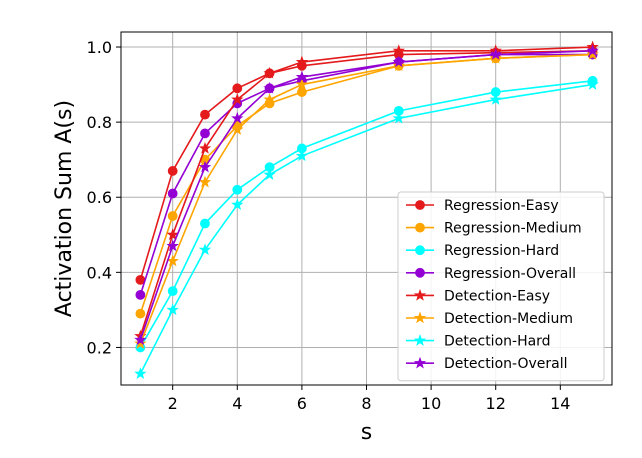 The image size is (642, 458). Describe the element at coordinates (420, 205) in the screenshot. I see `legend-marker-regression-easy` at that location.